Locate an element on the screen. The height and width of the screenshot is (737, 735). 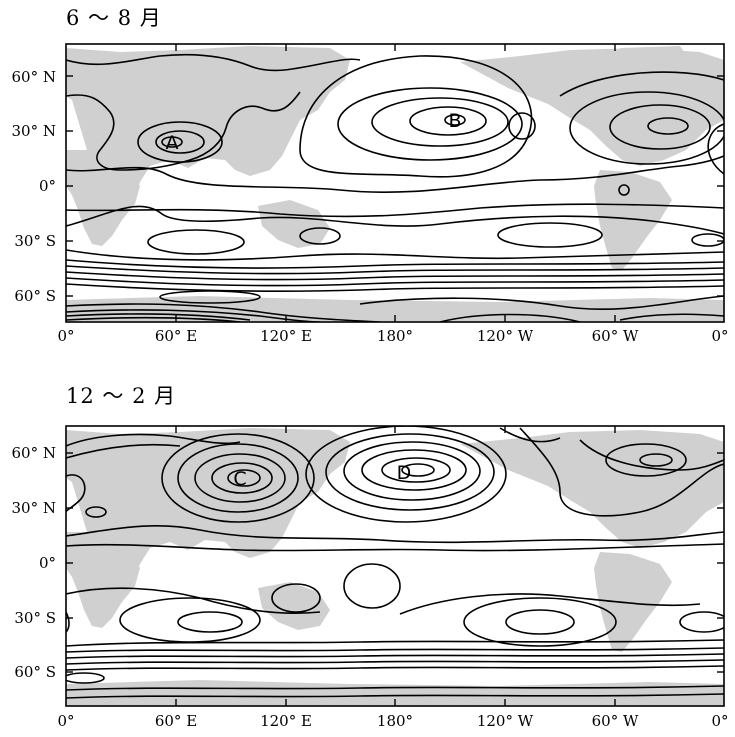
panel-title-winter: 12 ～ 2 月 is located at coordinates (121, 396).